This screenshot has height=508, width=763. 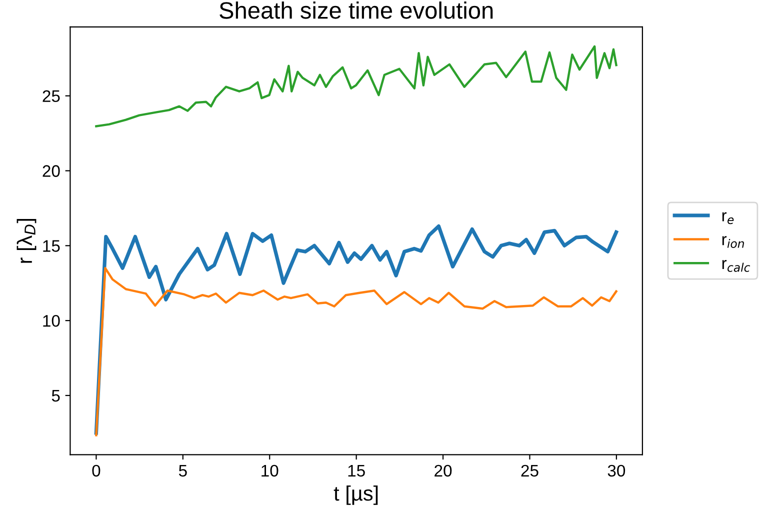 What do you see at coordinates (529, 470) in the screenshot?
I see `x-tick-label: 25` at bounding box center [529, 470].